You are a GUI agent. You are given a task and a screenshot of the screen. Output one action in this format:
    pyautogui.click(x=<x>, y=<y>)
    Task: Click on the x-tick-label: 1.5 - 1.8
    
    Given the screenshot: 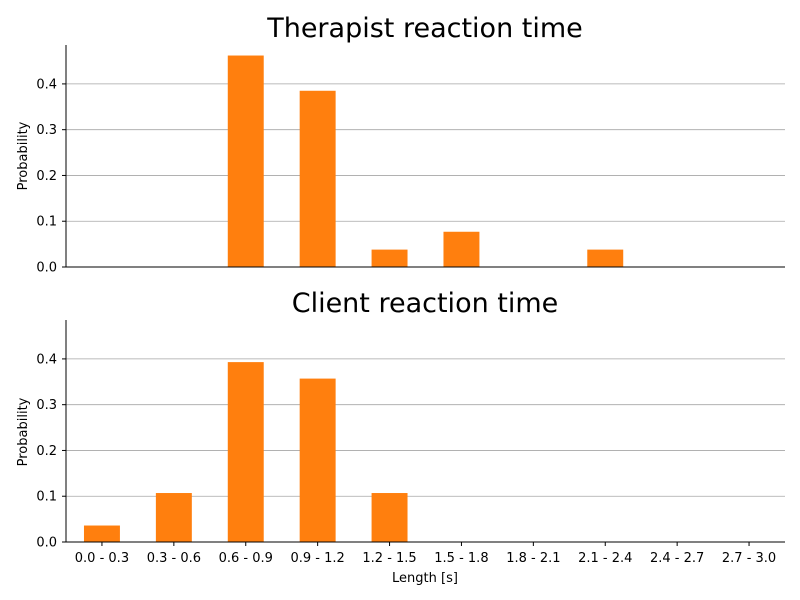 What is the action you would take?
    pyautogui.click(x=461, y=558)
    